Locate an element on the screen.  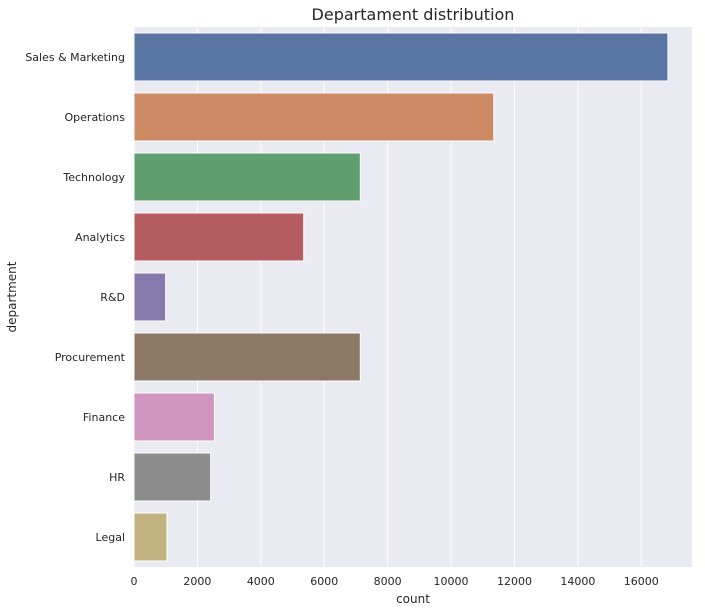
y-tick-label: R&D is located at coordinates (112, 297).